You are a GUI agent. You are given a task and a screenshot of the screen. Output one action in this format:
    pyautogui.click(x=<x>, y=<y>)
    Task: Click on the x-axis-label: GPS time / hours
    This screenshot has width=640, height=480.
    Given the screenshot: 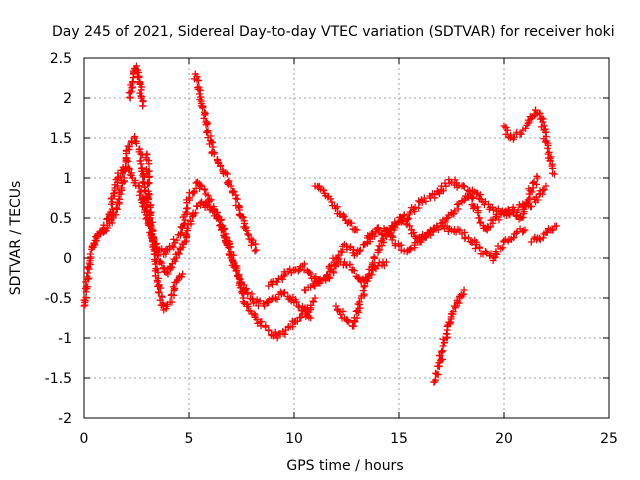 What is the action you would take?
    pyautogui.click(x=344, y=466)
    